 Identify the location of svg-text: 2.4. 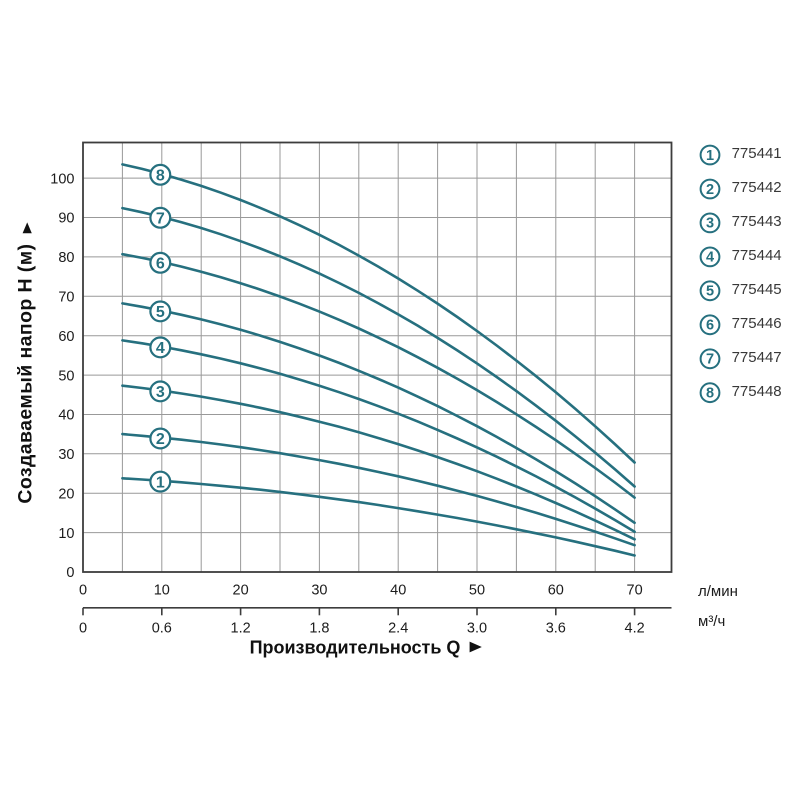
(398, 629).